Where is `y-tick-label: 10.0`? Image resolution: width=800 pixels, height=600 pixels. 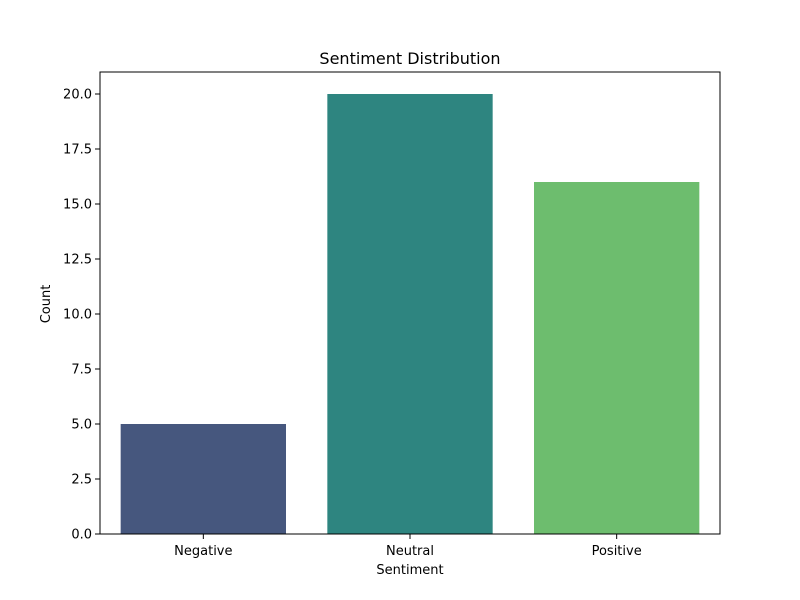 y-tick-label: 10.0 is located at coordinates (77, 315).